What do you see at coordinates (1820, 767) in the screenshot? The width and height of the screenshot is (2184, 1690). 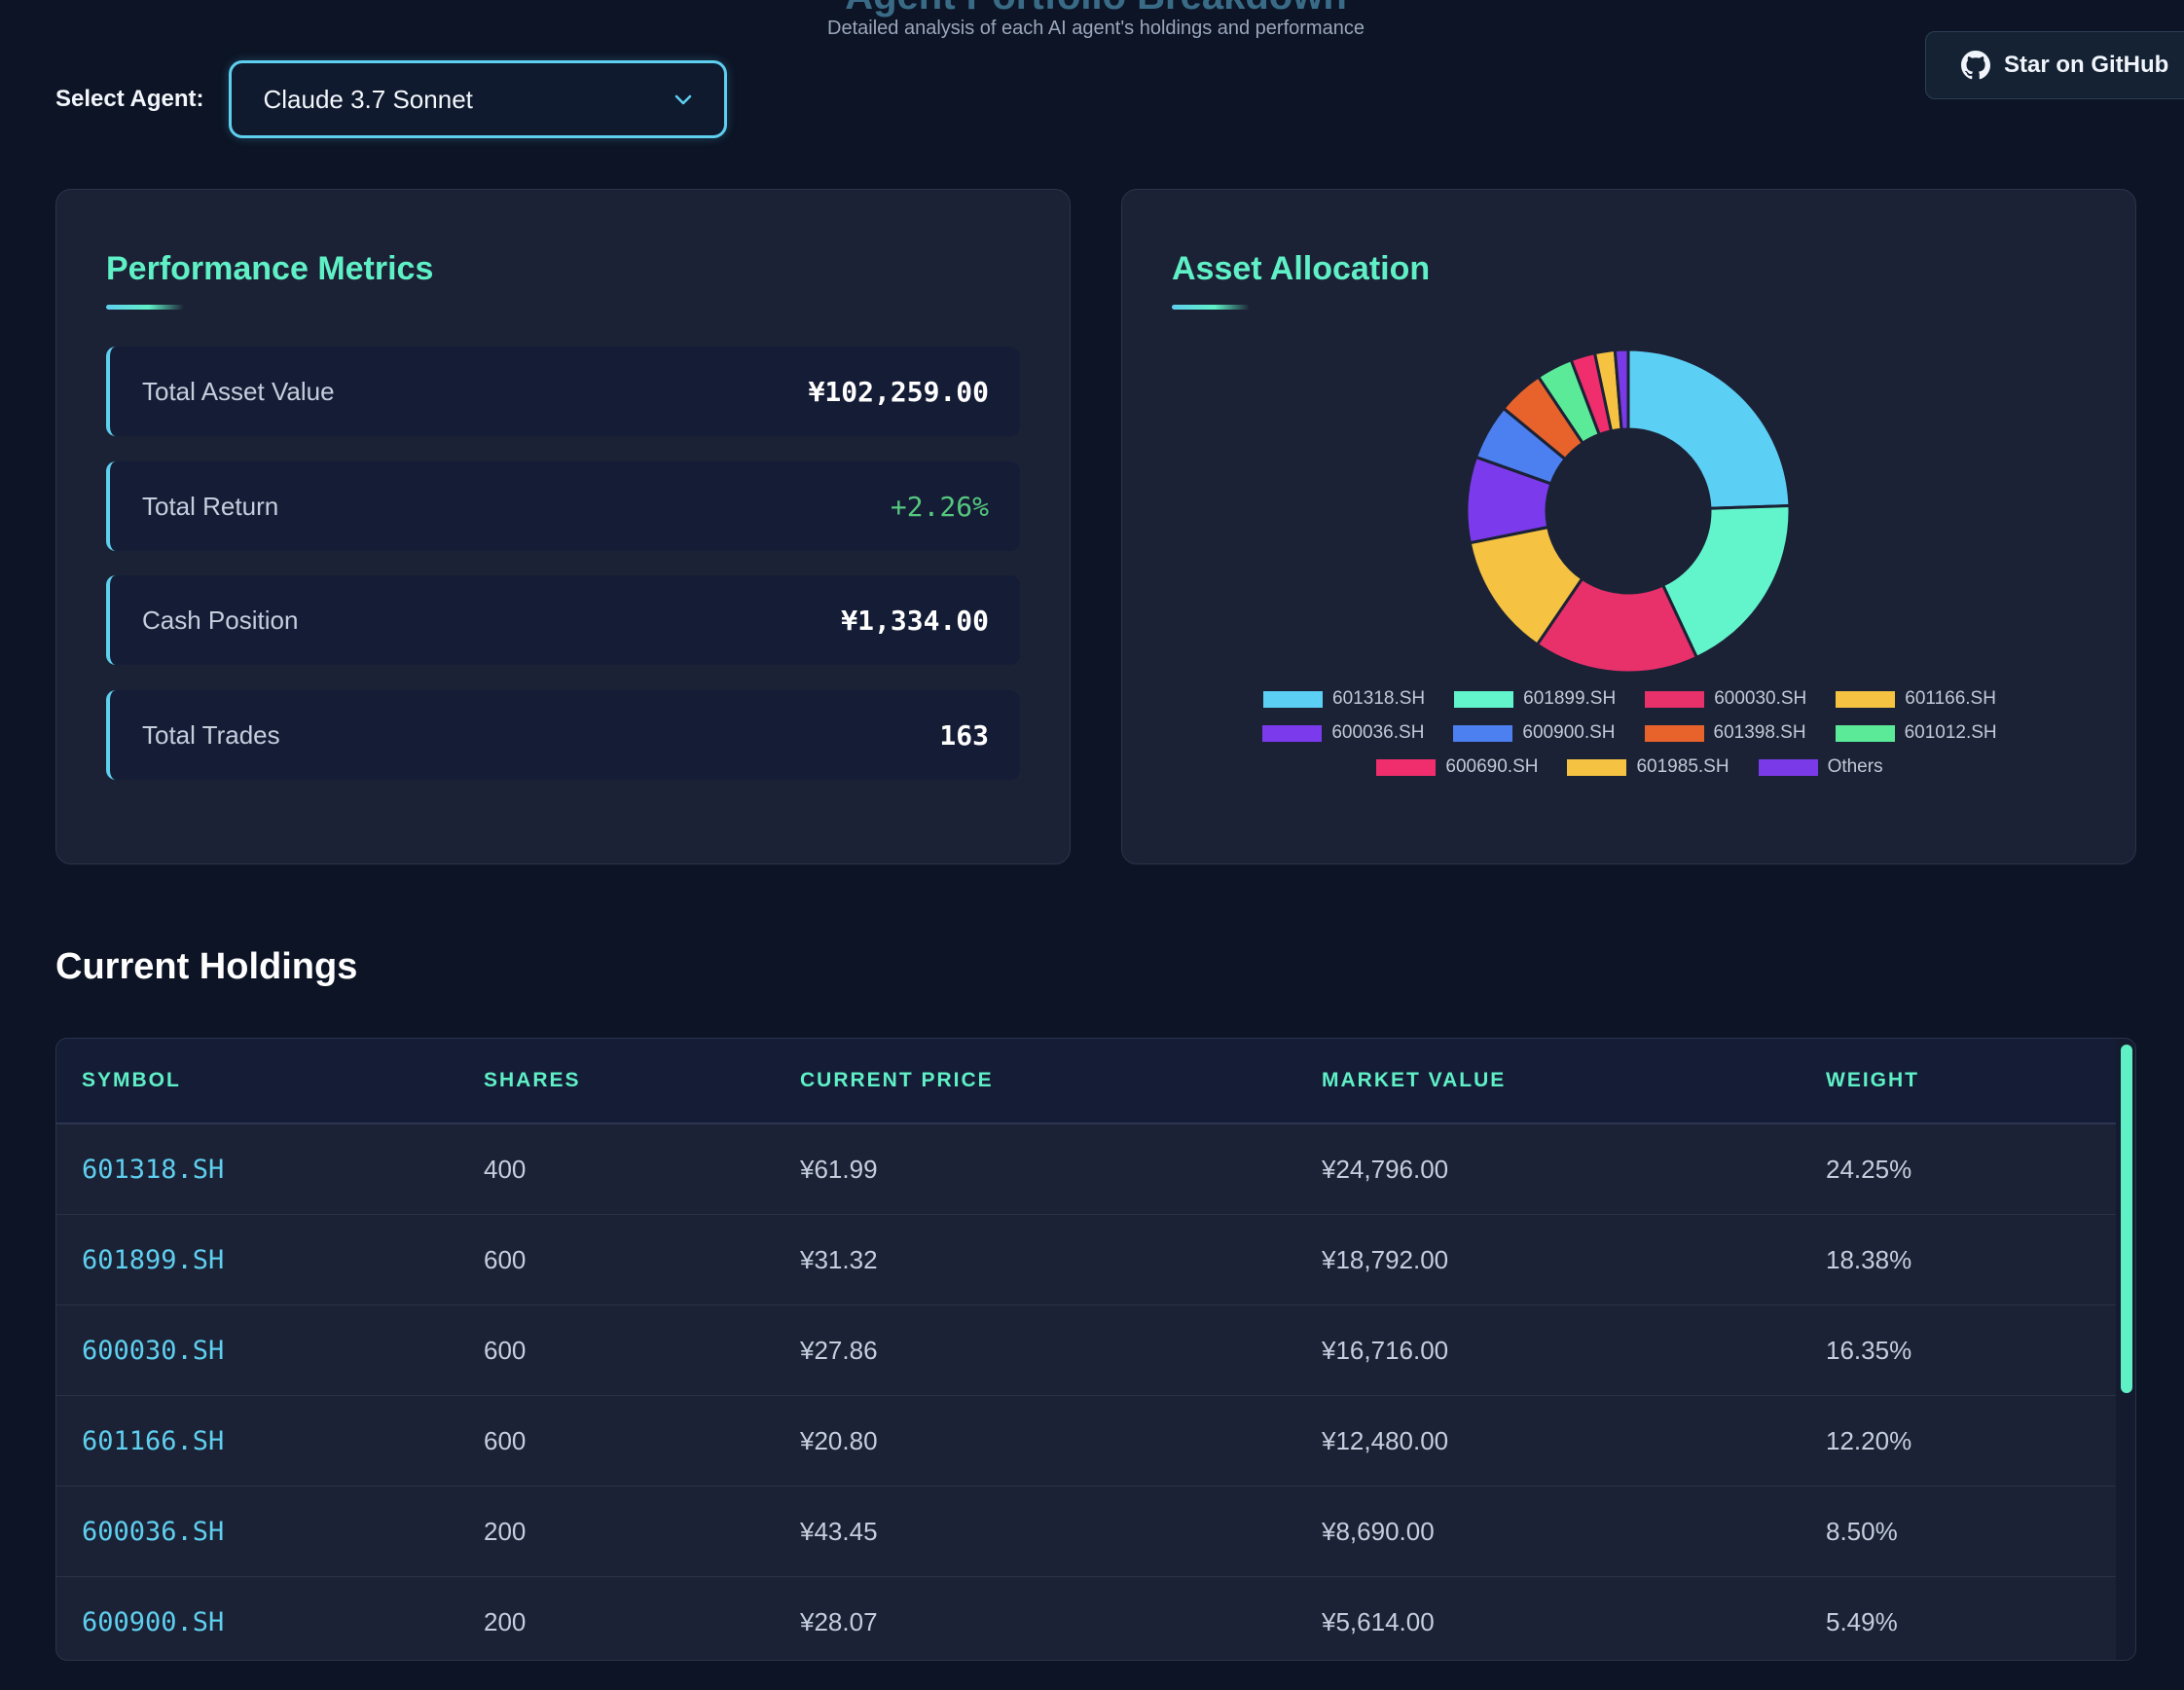 I see `legend-item: Others` at bounding box center [1820, 767].